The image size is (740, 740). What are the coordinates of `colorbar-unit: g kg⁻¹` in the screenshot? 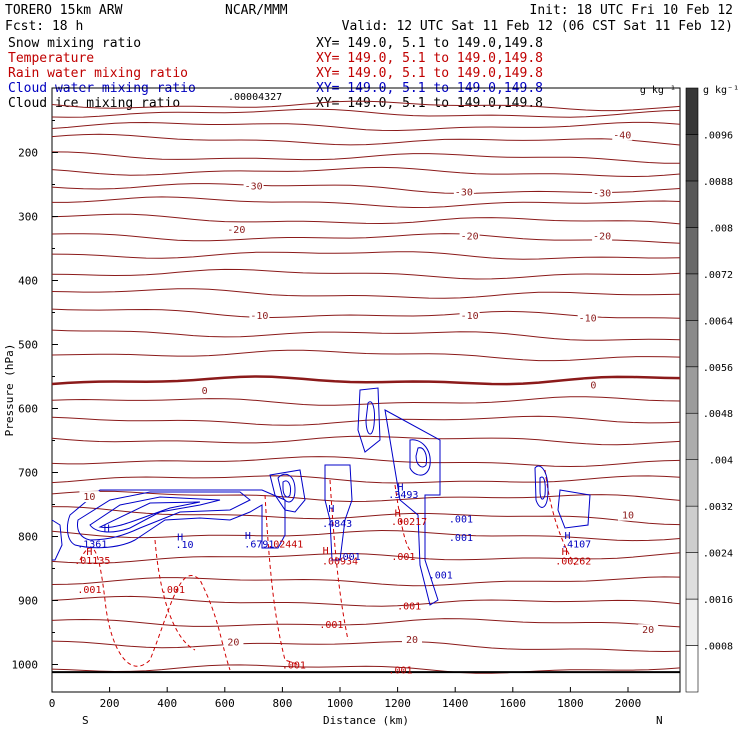 It's located at (721, 90).